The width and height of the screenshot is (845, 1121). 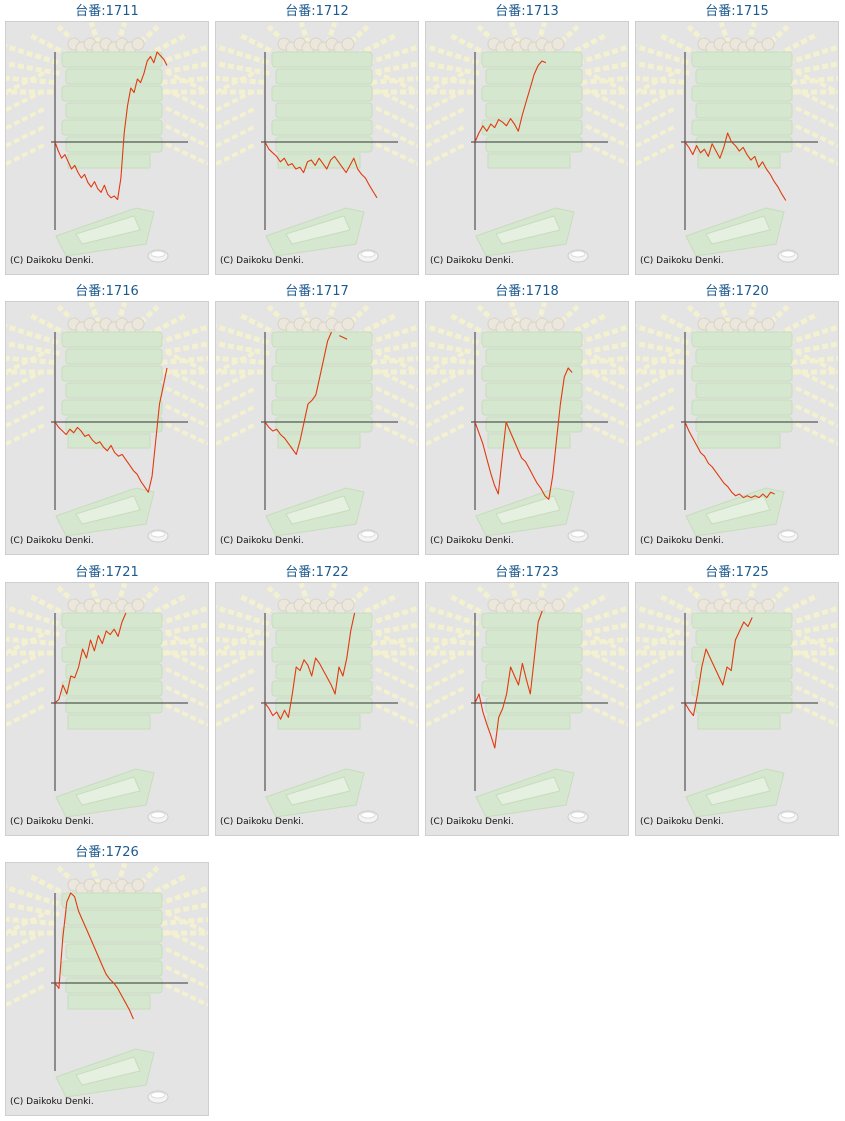 What do you see at coordinates (527, 291) in the screenshot?
I see `machine-number-title: 台番:1718` at bounding box center [527, 291].